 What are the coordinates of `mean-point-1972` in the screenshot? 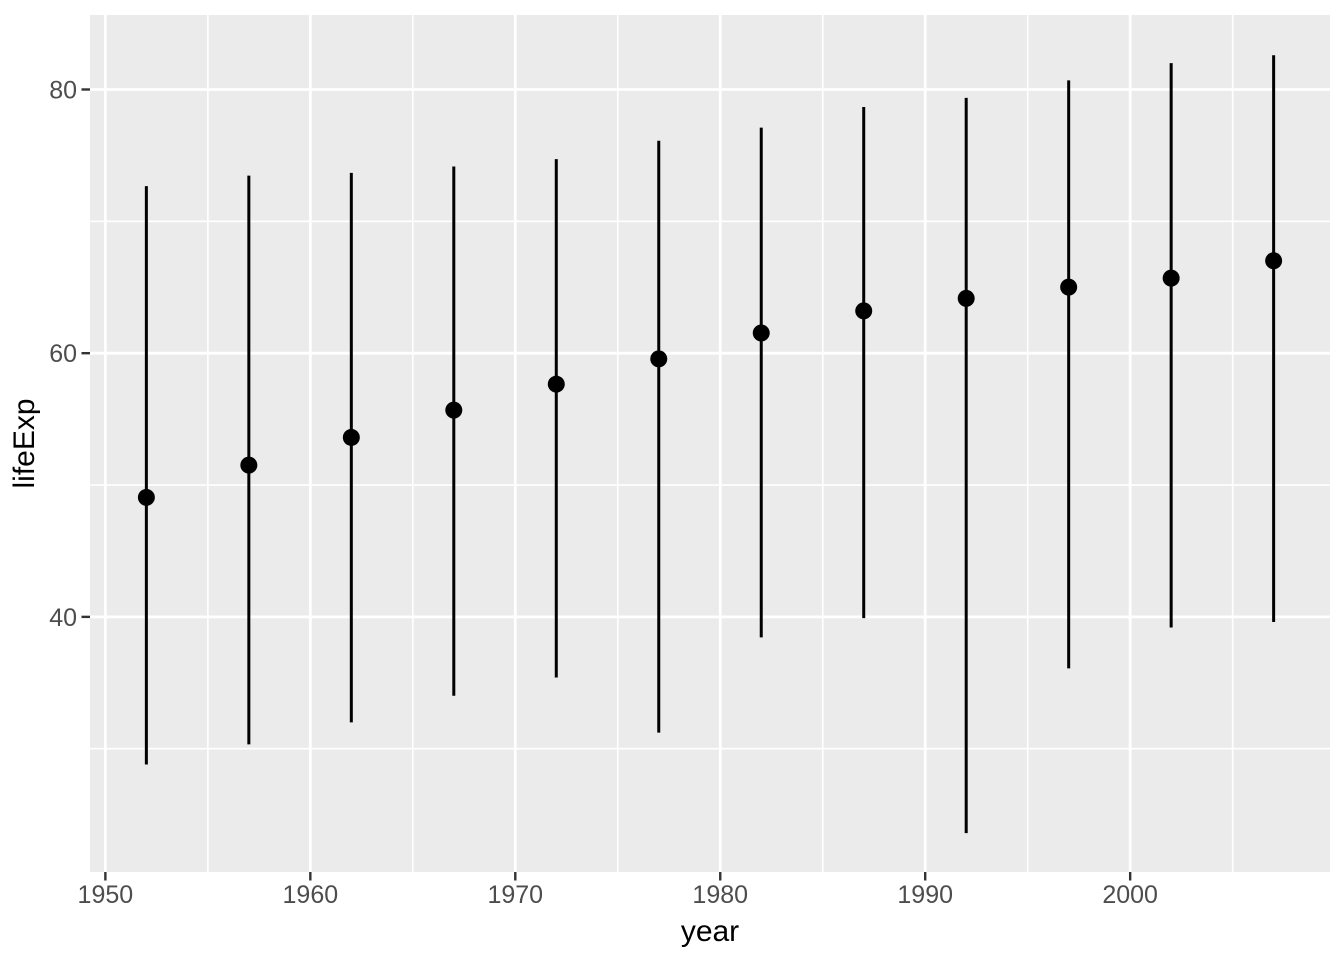 It's located at (556, 384).